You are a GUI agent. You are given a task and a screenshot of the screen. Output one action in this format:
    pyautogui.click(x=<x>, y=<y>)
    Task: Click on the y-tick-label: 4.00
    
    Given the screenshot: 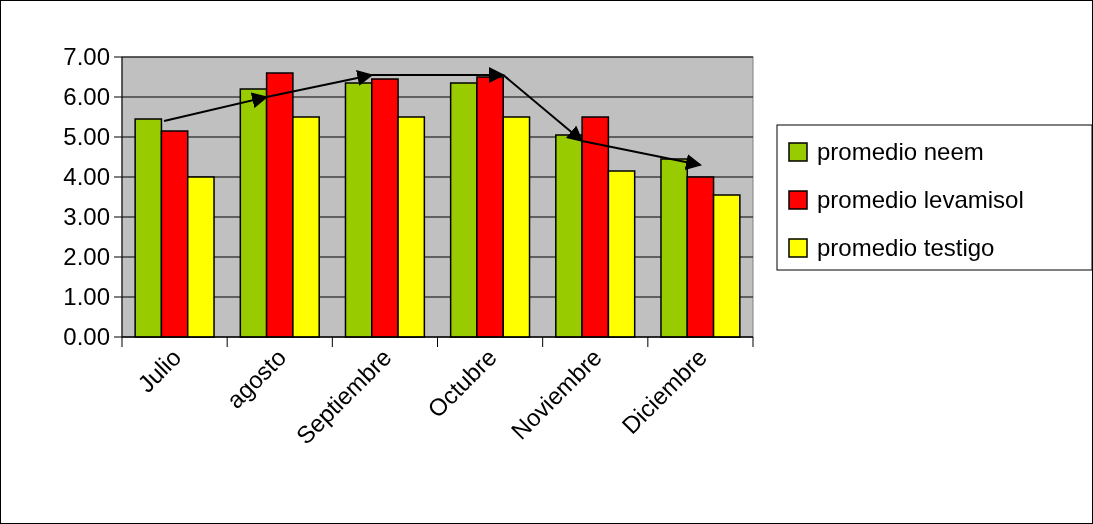 What is the action you would take?
    pyautogui.click(x=86, y=177)
    